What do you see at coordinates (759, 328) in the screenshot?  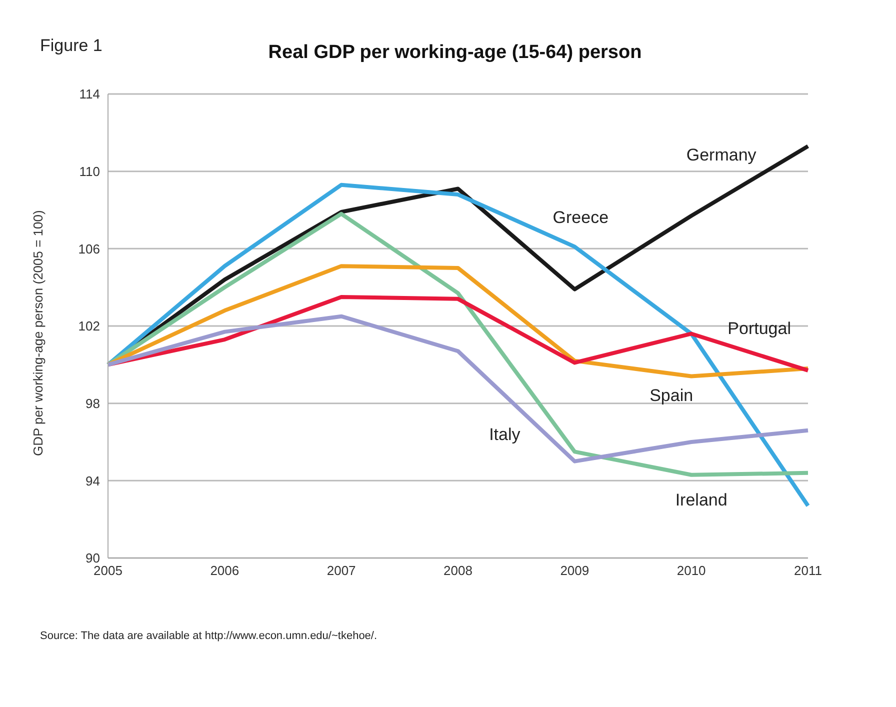 I see `series-label: Portugal` at bounding box center [759, 328].